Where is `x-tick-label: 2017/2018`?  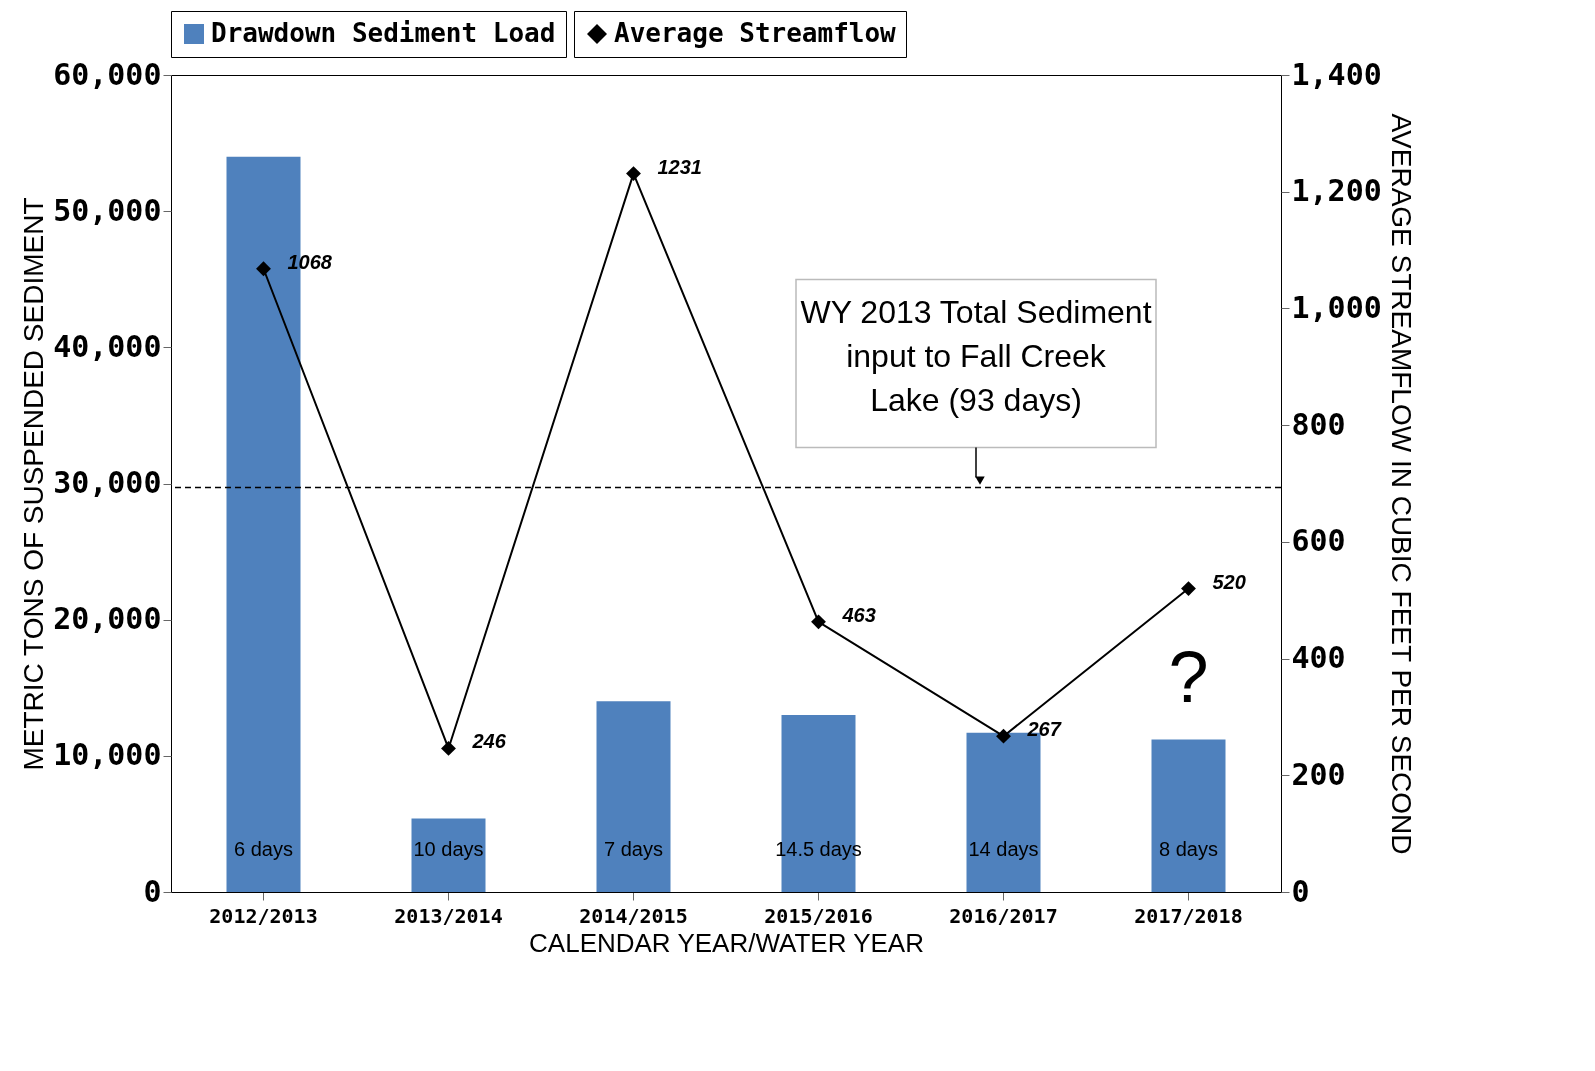
x-tick-label: 2017/2018 is located at coordinates (1188, 915).